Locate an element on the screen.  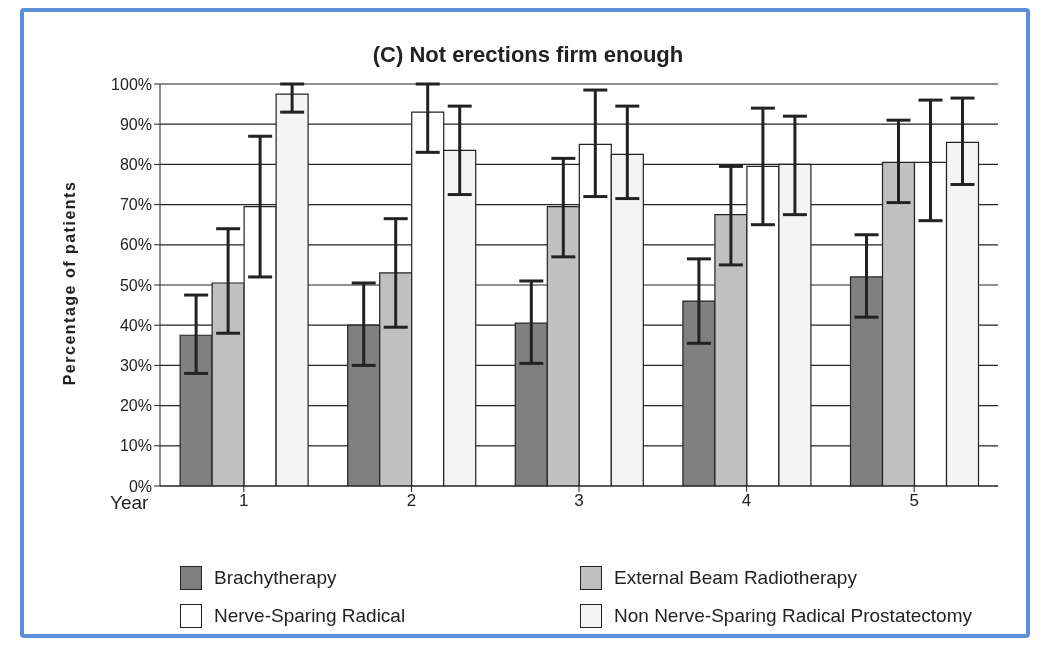
legend-label: External Beam Radiotherapy is located at coordinates (735, 578).